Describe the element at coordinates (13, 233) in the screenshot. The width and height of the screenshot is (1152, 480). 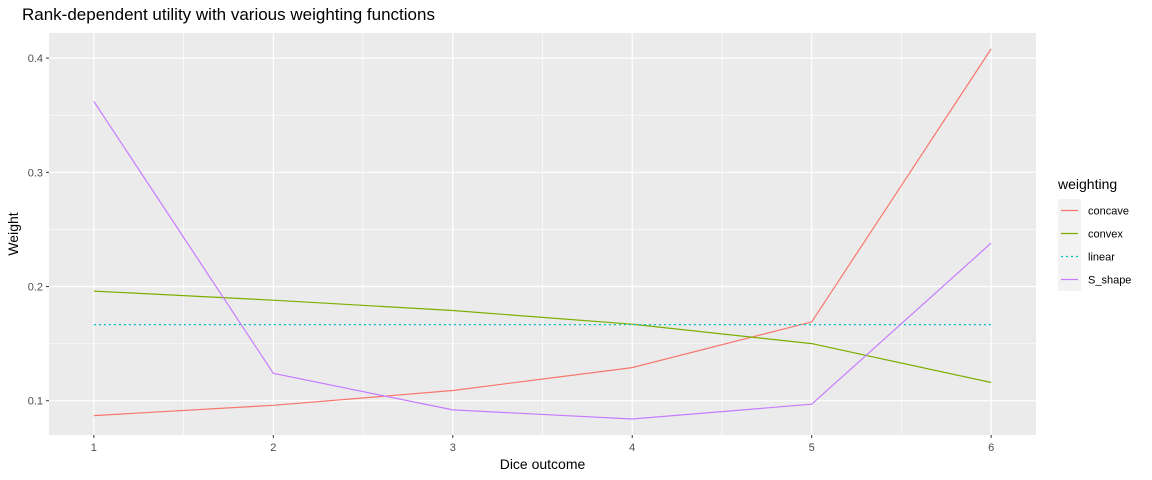
I see `y-axis-title: Weight` at that location.